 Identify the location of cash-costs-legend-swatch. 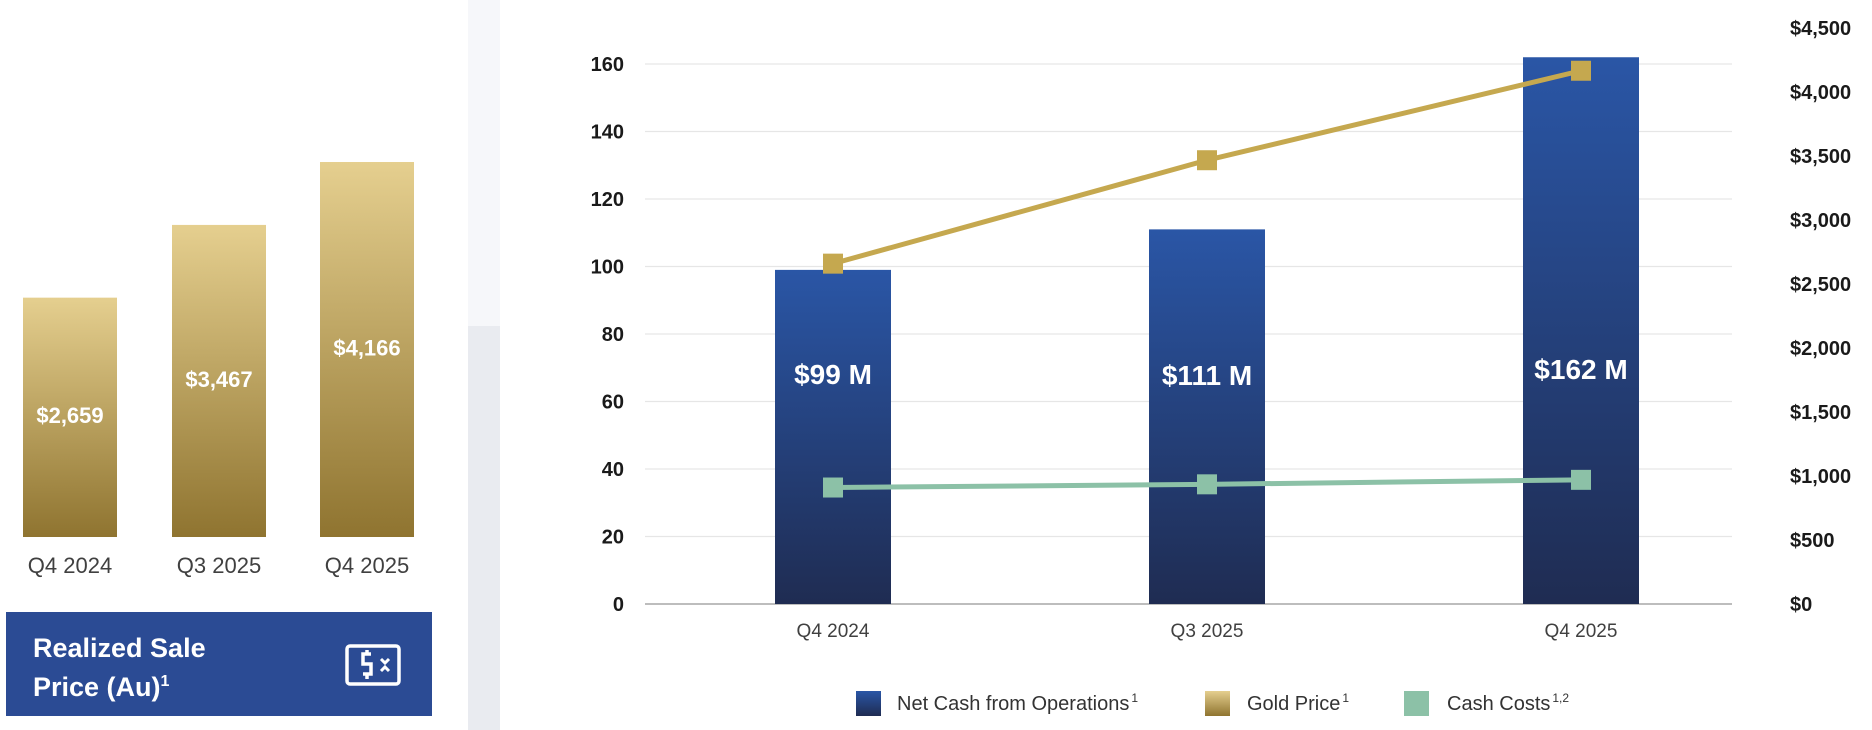
(1416, 703).